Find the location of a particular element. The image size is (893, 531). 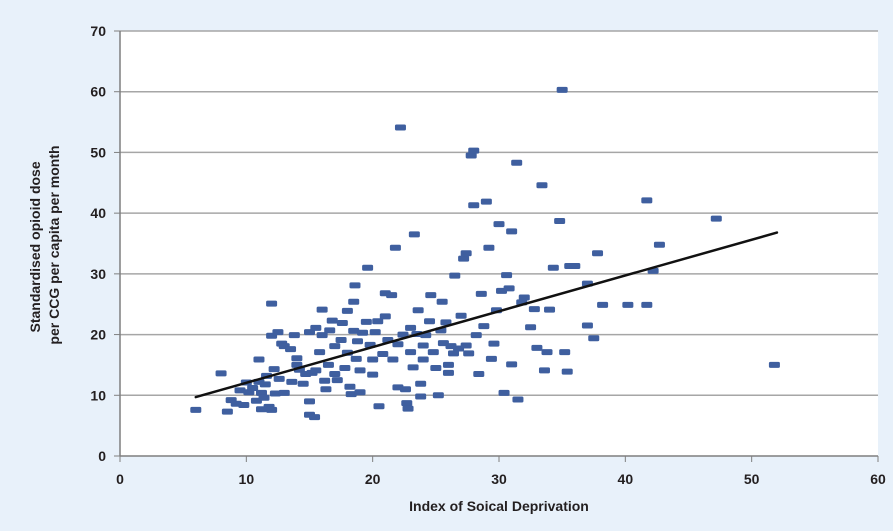

x-tick-label-20: 20 is located at coordinates (373, 479).